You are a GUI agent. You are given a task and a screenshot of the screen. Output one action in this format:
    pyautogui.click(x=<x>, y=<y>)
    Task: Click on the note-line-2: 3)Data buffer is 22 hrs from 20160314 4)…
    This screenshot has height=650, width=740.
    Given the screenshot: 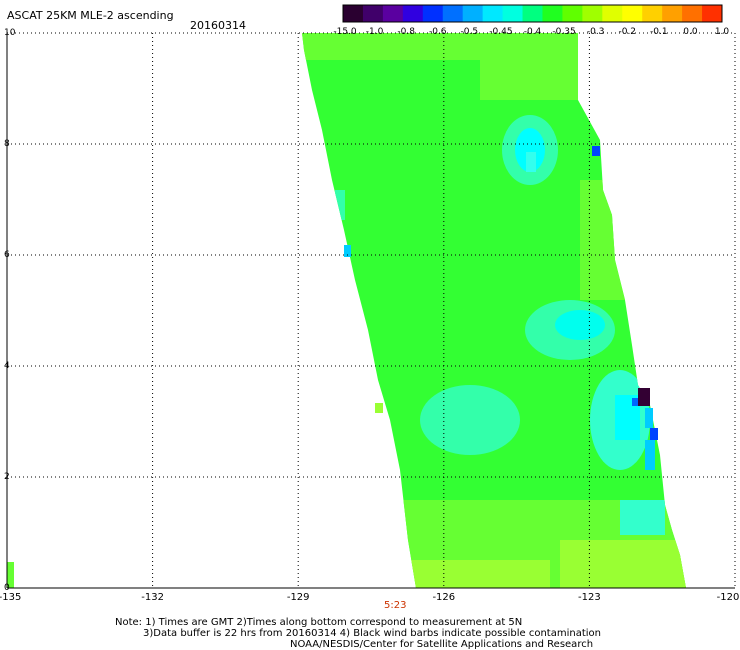 What is the action you would take?
    pyautogui.click(x=372, y=633)
    